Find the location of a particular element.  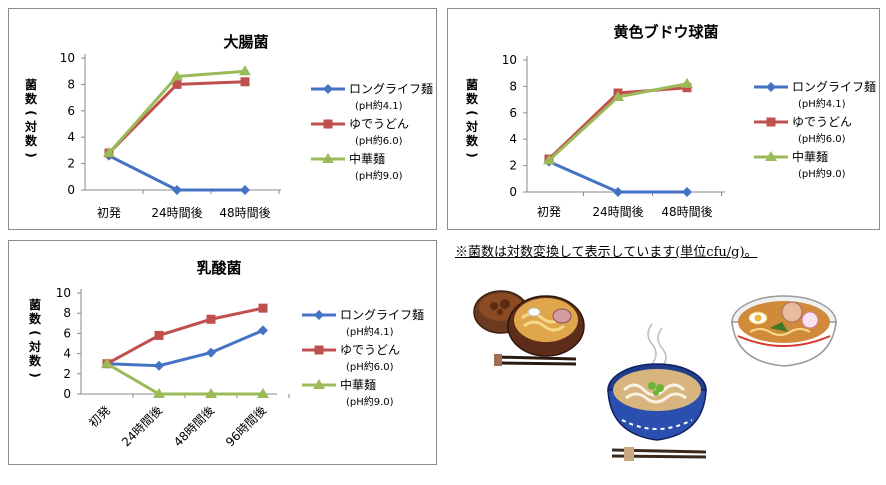

unit-note: ※菌数は対数変換して表示しています(単位cfu/g)。 is located at coordinates (606, 252).